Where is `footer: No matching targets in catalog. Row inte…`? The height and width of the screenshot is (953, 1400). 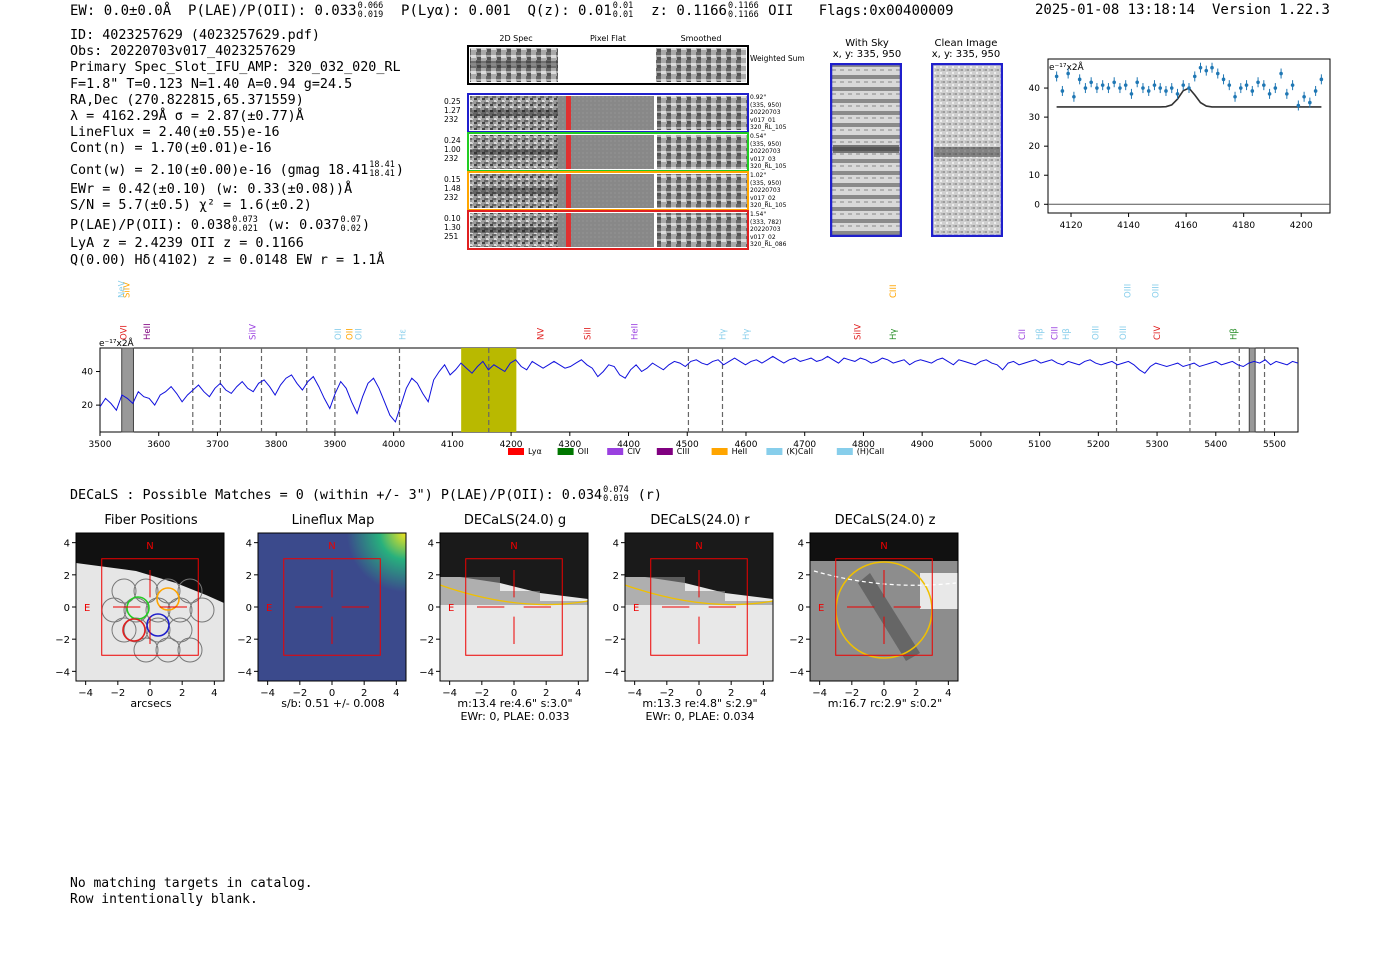
footer: No matching targets in catalog. Row inte… is located at coordinates (191, 891).